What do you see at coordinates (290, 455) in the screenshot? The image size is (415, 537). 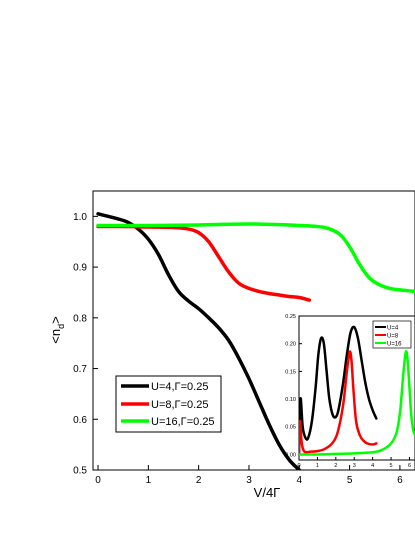 I see `inset-y-tick-label: 0.00` at bounding box center [290, 455].